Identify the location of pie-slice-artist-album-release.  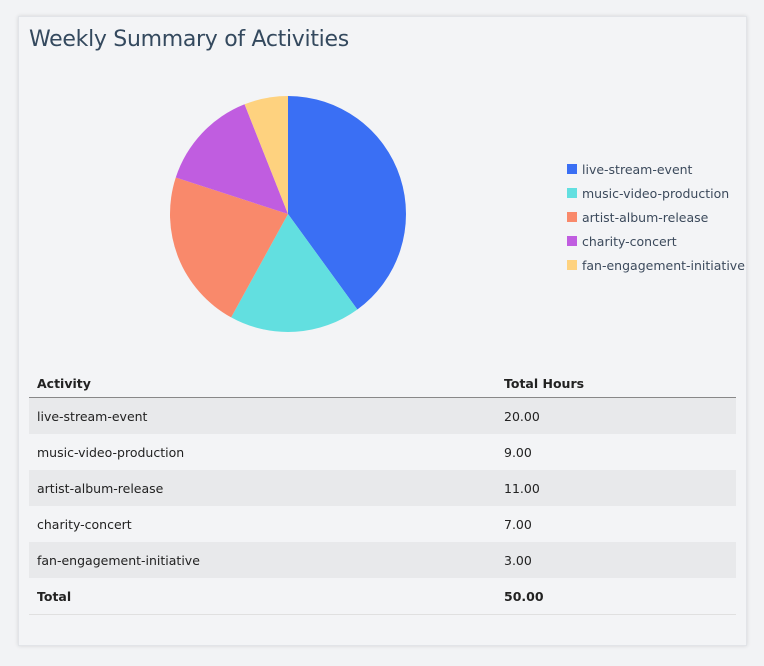
(229, 247).